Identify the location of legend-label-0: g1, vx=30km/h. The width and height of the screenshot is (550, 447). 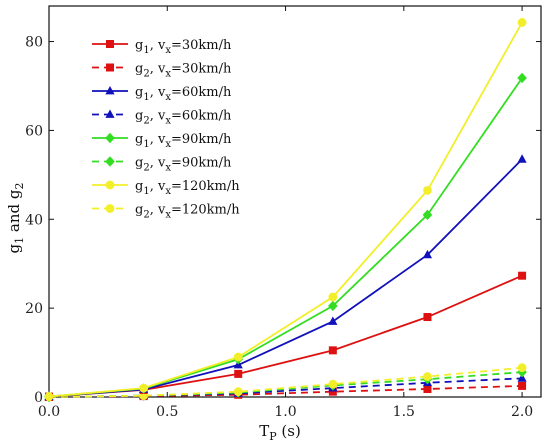
(183, 47).